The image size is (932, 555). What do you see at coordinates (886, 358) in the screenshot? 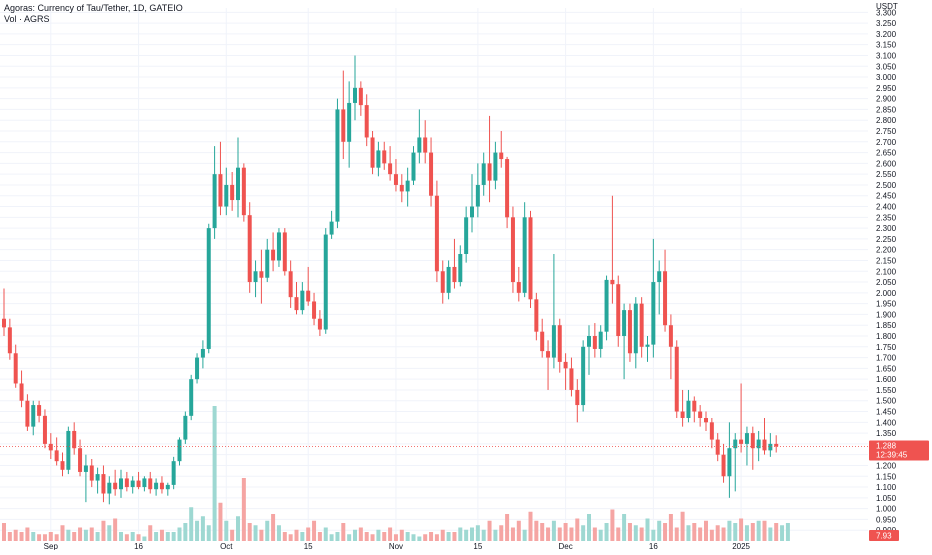
I see `y-tick-label: 1.700` at bounding box center [886, 358].